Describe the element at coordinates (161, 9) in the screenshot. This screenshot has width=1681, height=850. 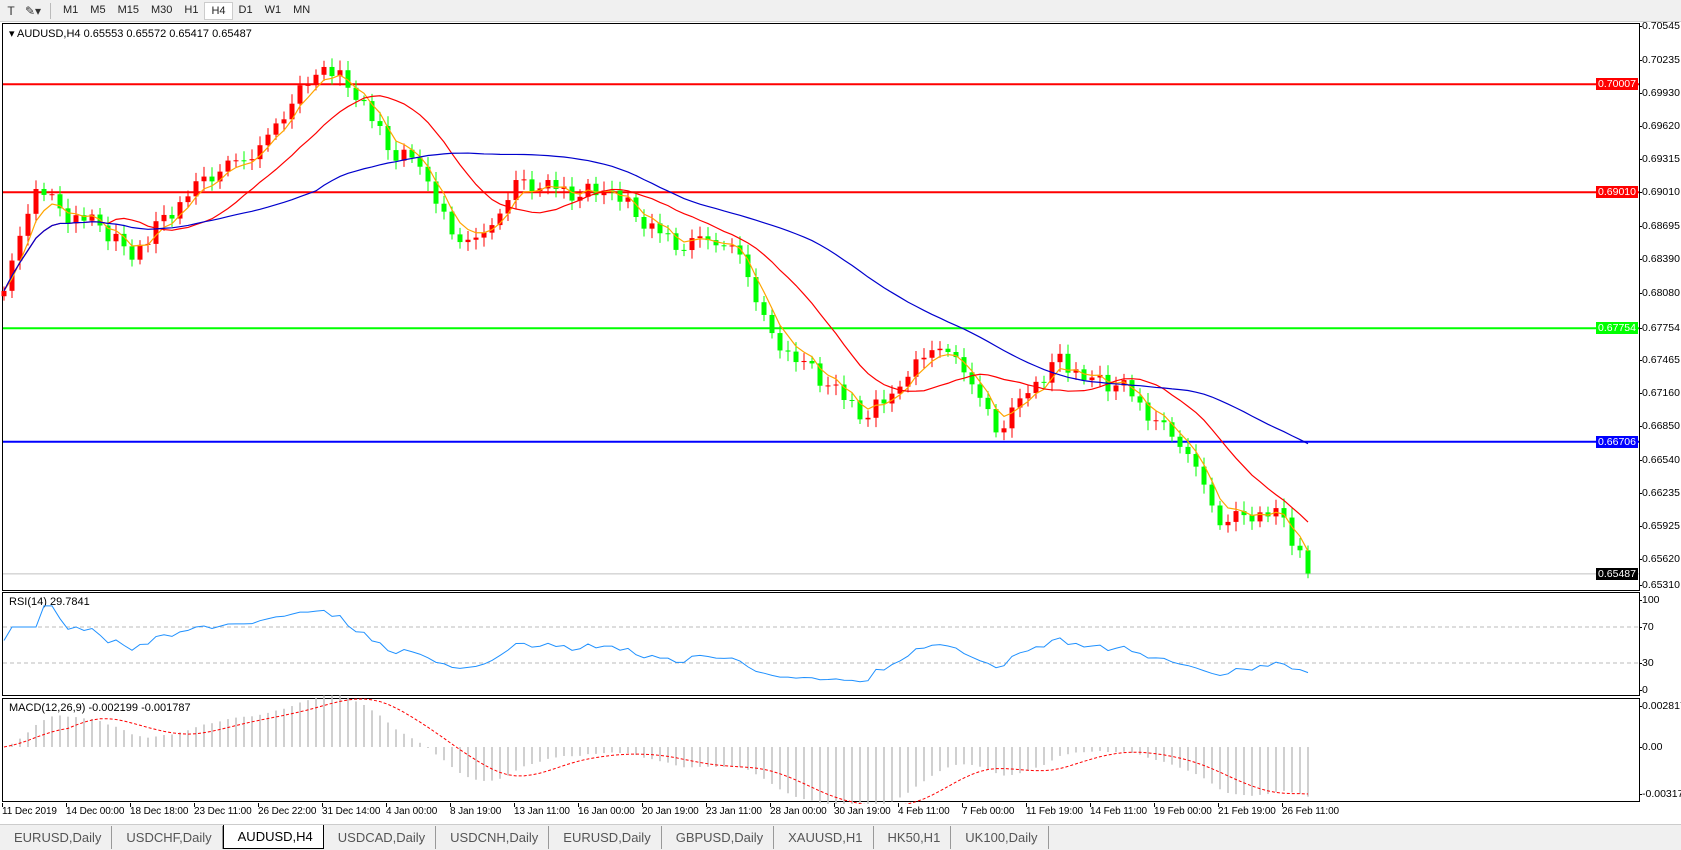
I see `timeframe-m30: M30` at that location.